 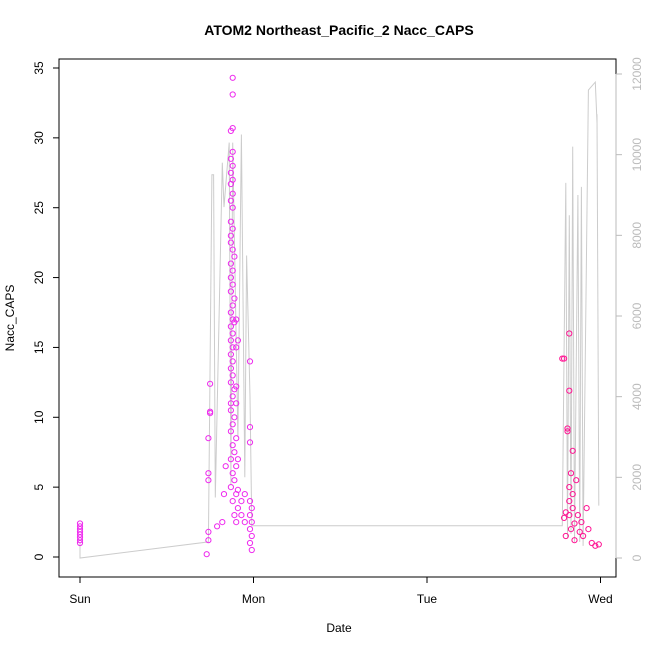 What do you see at coordinates (637, 396) in the screenshot?
I see `y2-tick-label: 4000` at bounding box center [637, 396].